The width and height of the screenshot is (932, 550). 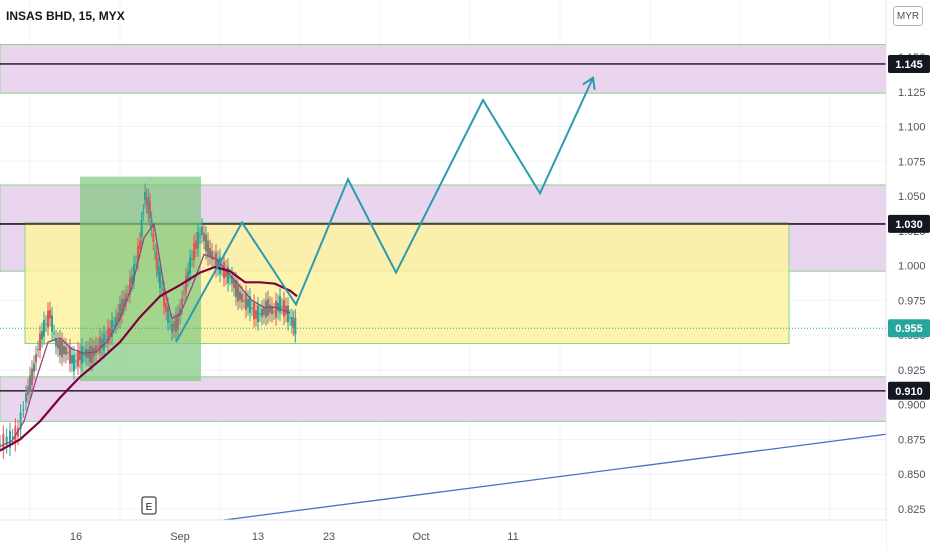 I want to click on event-marker-label: E, so click(x=149, y=507).